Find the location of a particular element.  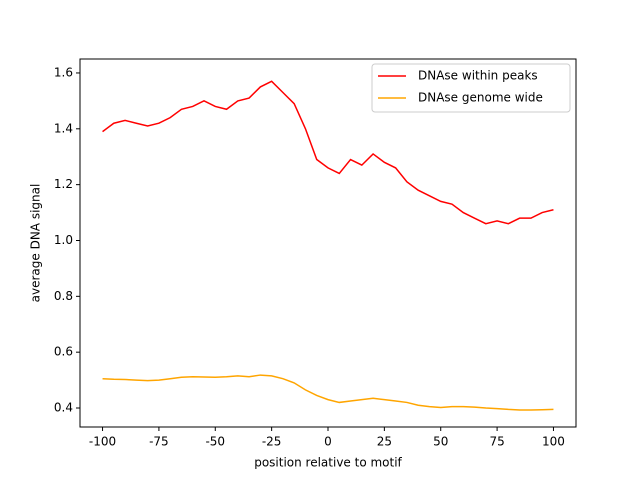

y-axis-label: average DNA signal is located at coordinates (36, 243).